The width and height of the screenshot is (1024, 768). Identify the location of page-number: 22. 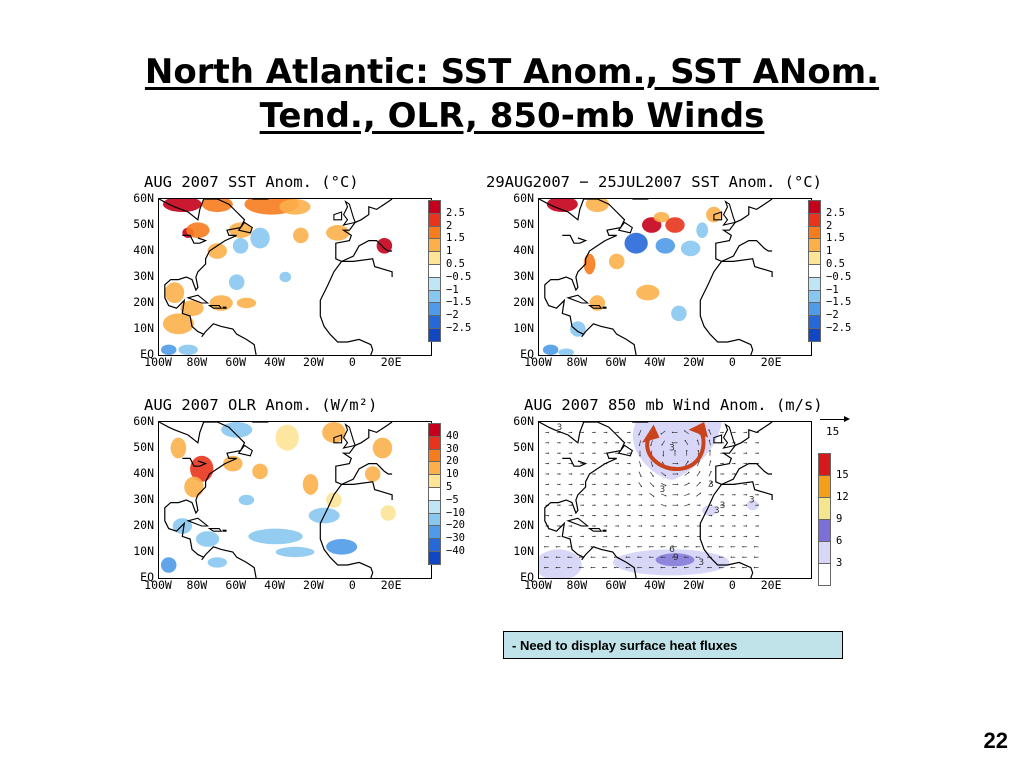
(995, 740).